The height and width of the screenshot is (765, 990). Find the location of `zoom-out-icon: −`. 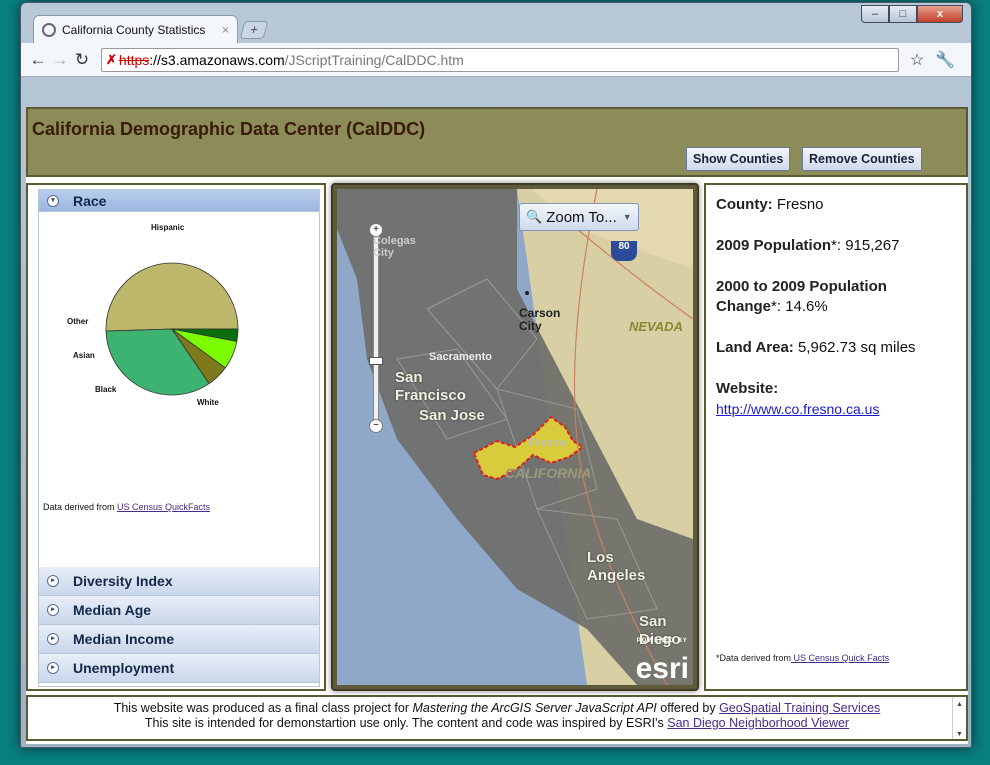

zoom-out-icon: − is located at coordinates (376, 426).